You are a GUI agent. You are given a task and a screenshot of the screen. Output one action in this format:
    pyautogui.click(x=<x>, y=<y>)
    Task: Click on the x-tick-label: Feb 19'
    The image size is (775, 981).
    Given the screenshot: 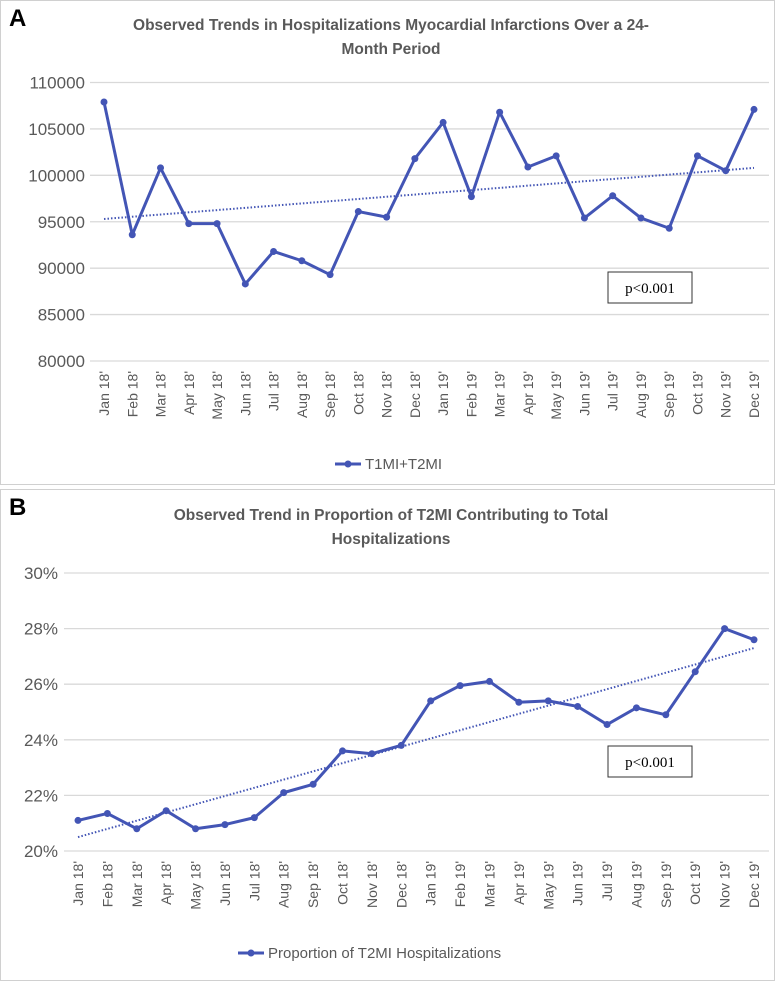 What is the action you would take?
    pyautogui.click(x=460, y=884)
    